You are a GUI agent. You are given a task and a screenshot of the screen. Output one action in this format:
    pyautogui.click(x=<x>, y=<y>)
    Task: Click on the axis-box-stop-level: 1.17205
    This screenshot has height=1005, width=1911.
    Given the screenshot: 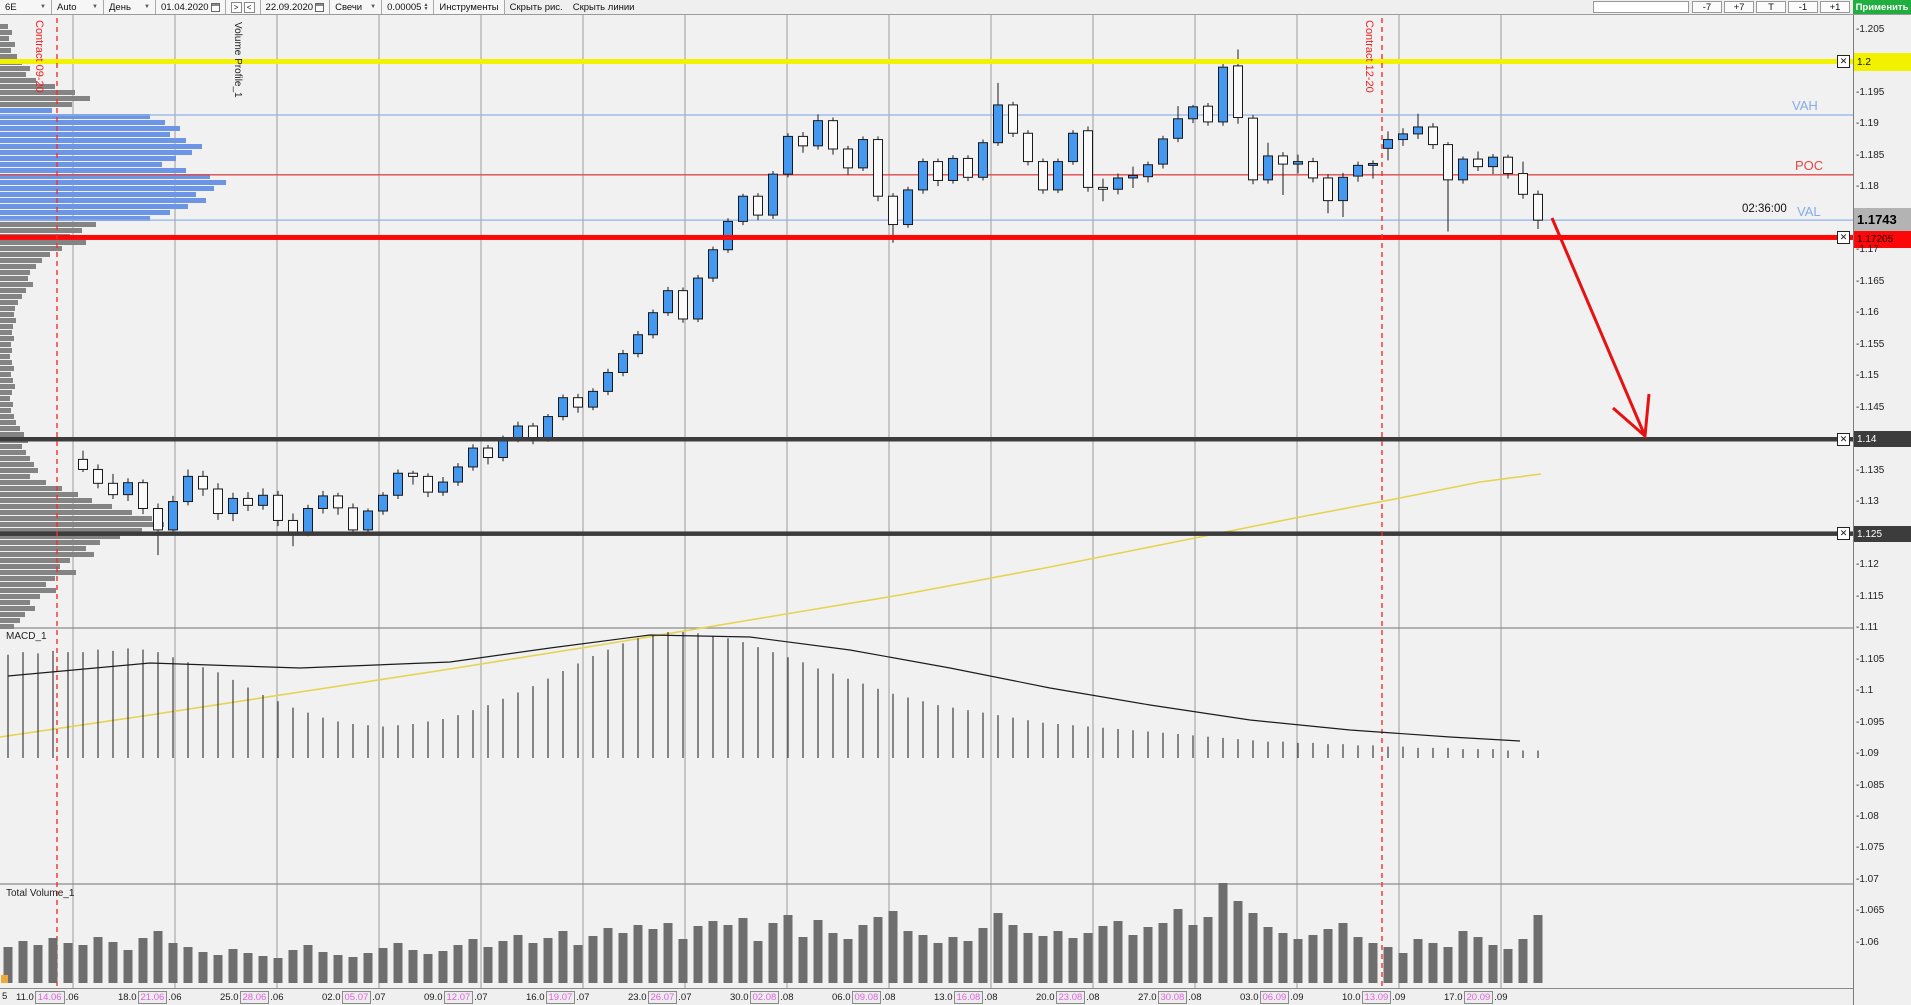 What is the action you would take?
    pyautogui.click(x=1882, y=239)
    